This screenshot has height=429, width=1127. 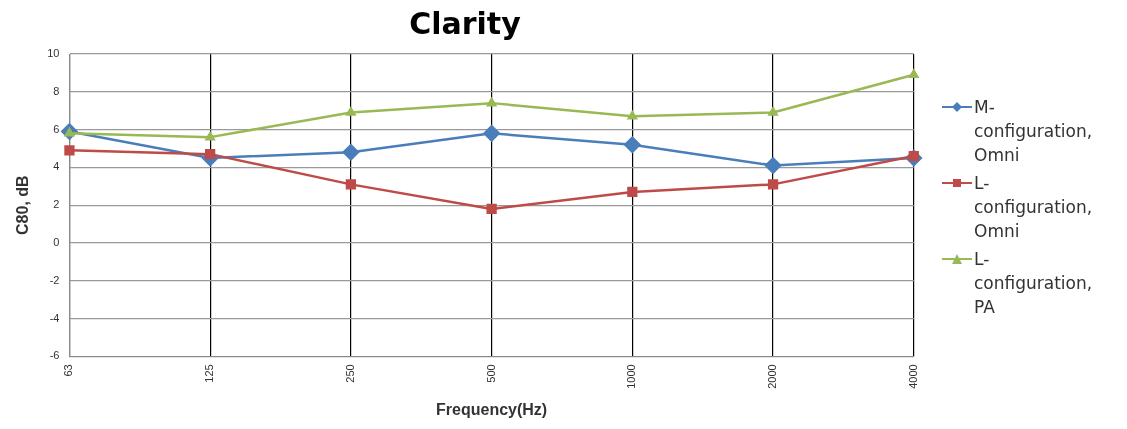 What do you see at coordinates (56, 90) in the screenshot?
I see `y-tick-label: 8` at bounding box center [56, 90].